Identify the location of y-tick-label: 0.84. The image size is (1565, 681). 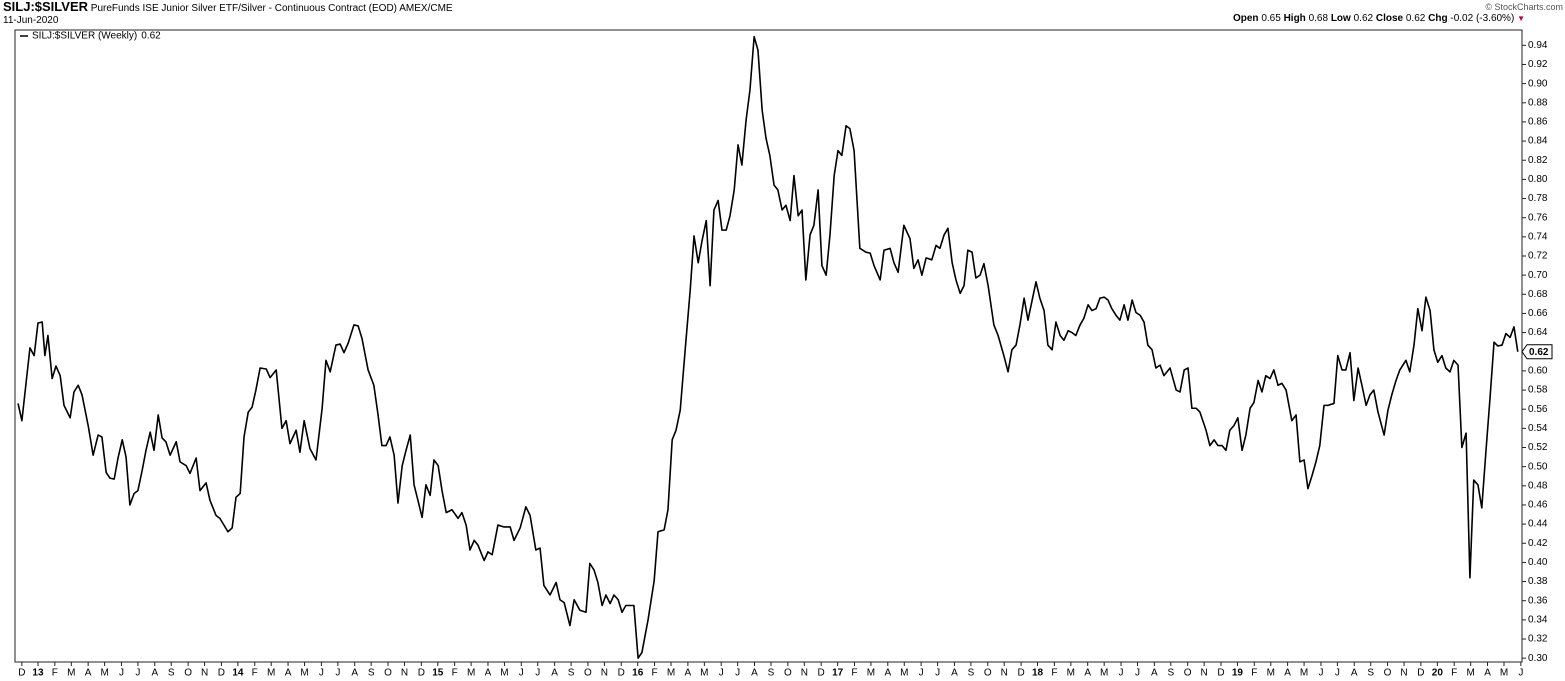
(1538, 141).